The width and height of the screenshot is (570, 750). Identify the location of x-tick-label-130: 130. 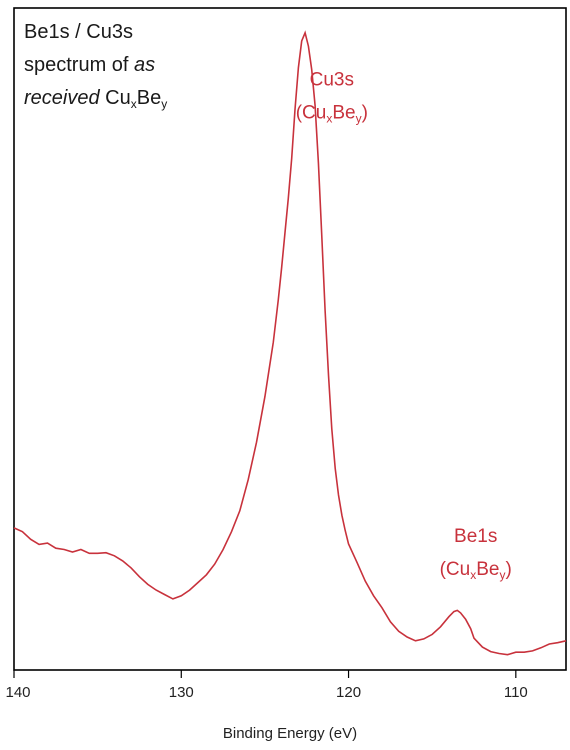
(181, 692).